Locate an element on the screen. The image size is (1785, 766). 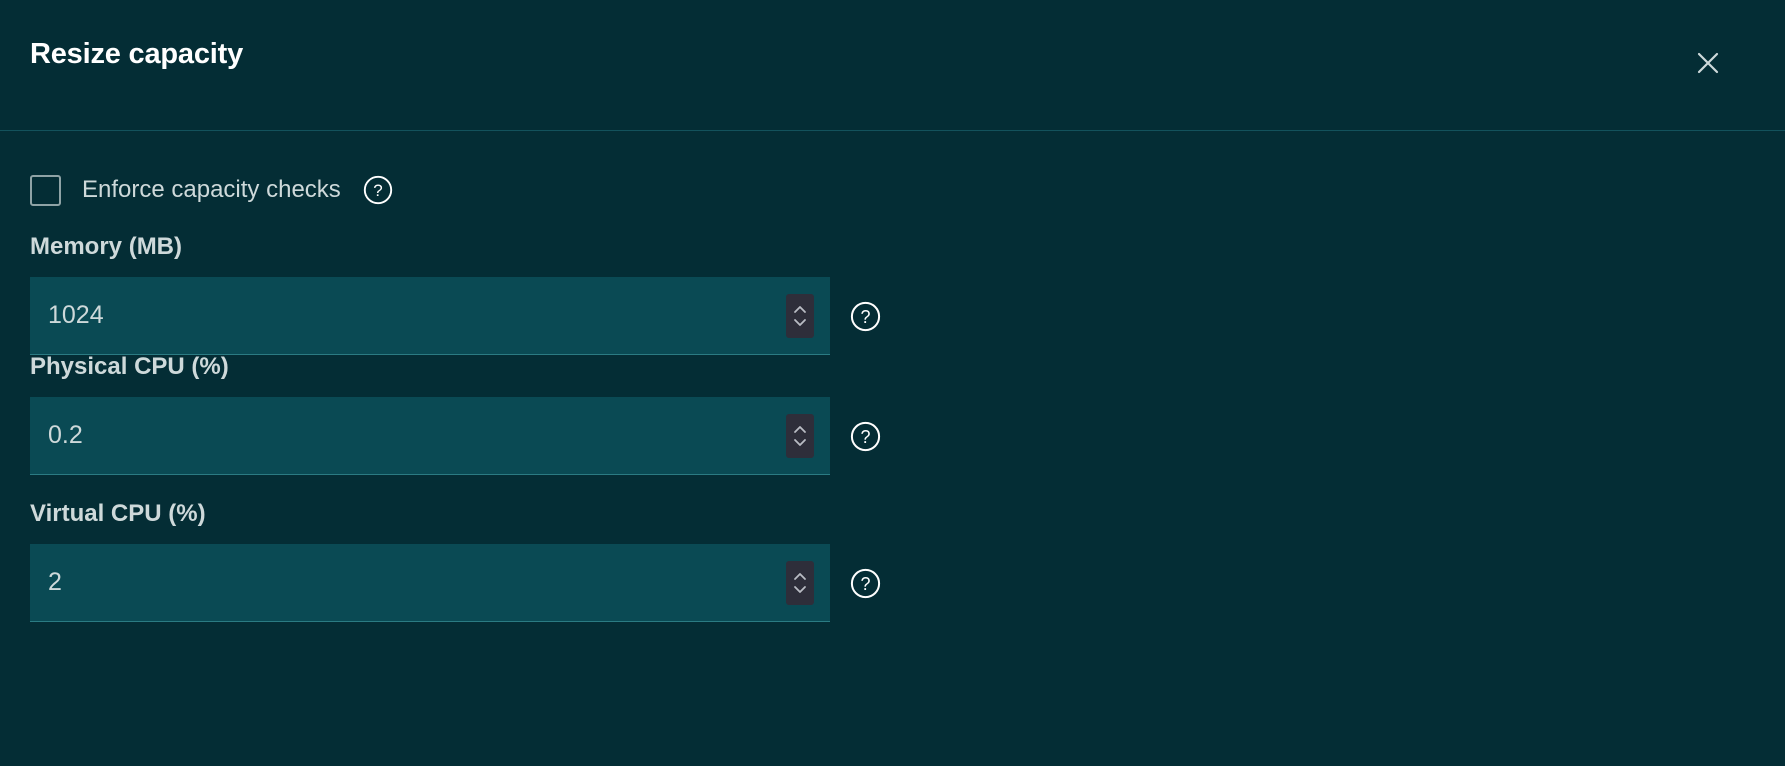
field-memory-control: ? is located at coordinates (455, 316).